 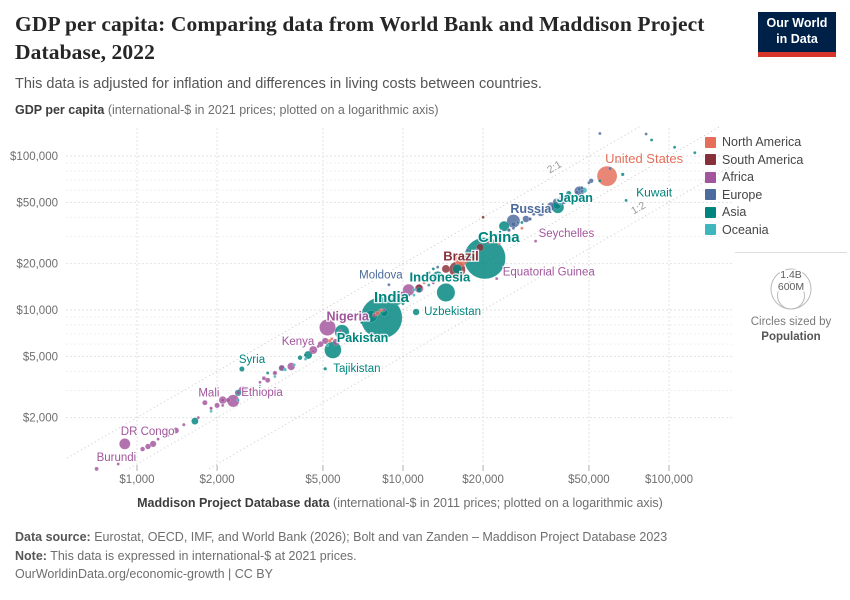 I want to click on data-point: El Salvador, so click(x=380, y=310).